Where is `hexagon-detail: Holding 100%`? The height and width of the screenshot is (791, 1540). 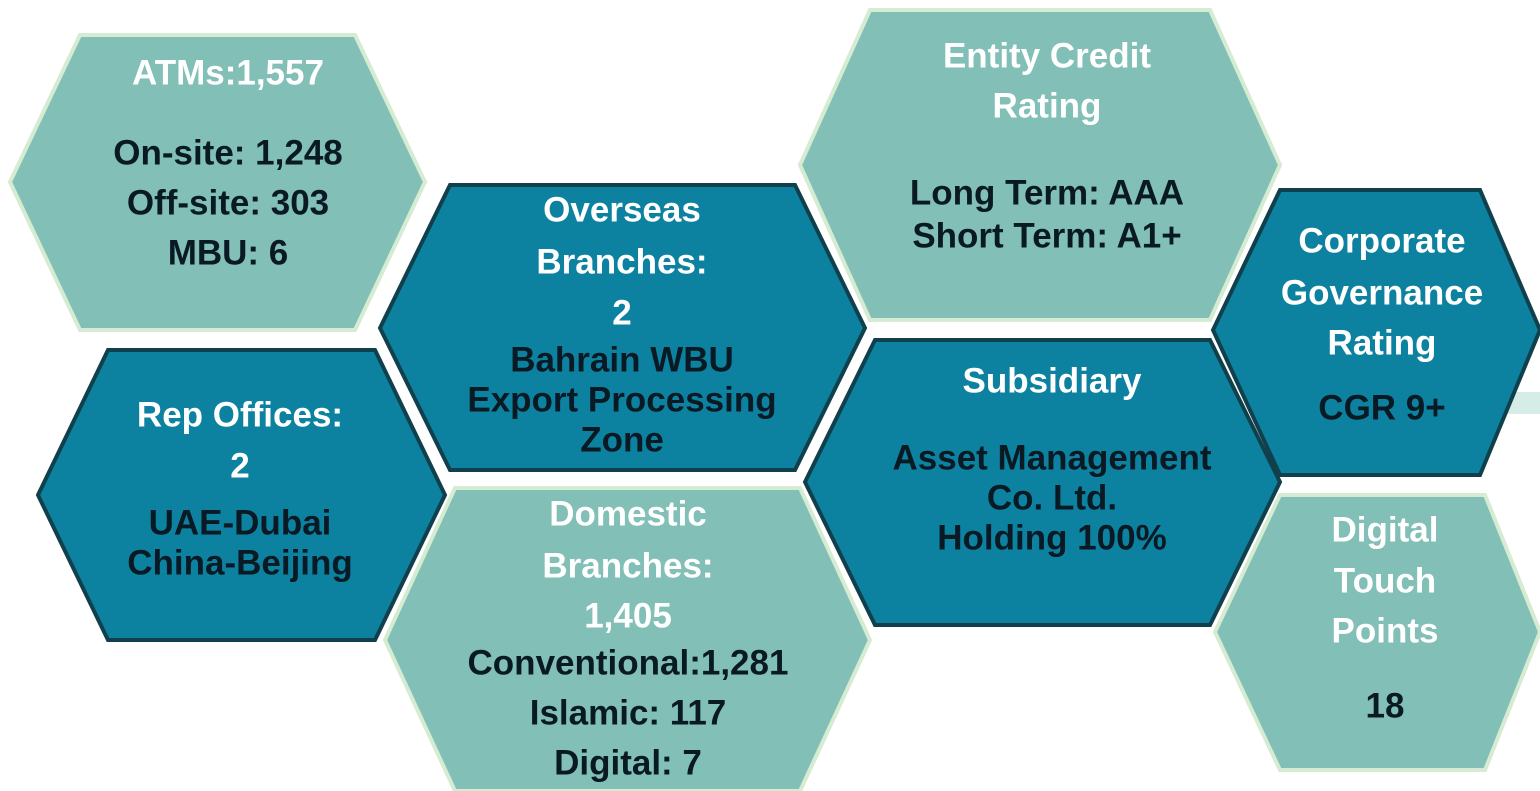 hexagon-detail: Holding 100% is located at coordinates (1051, 537).